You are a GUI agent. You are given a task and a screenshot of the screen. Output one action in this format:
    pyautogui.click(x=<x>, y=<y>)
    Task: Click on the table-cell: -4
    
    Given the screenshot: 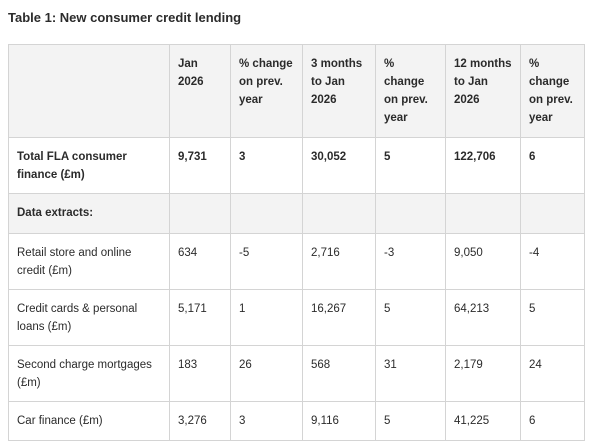 What is the action you would take?
    pyautogui.click(x=552, y=261)
    